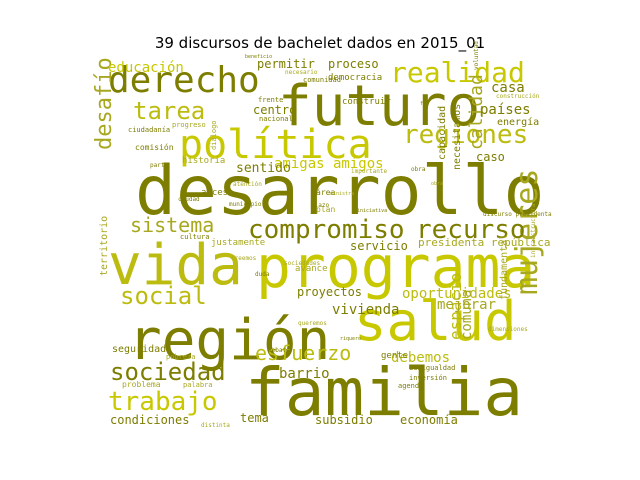 The image size is (640, 480). What do you see at coordinates (344, 420) in the screenshot?
I see `word: subsidio` at bounding box center [344, 420].